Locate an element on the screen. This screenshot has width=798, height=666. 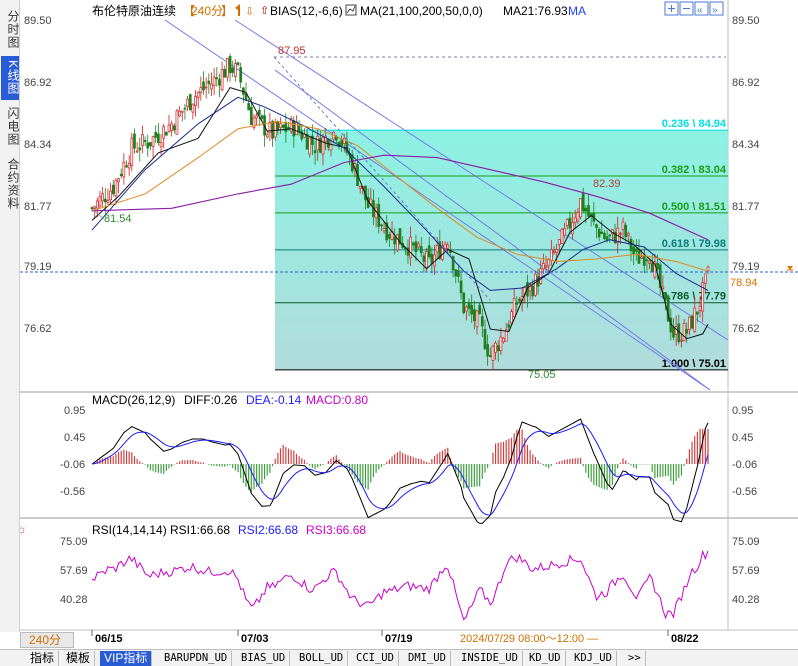
rsi-line is located at coordinates (400, 585).